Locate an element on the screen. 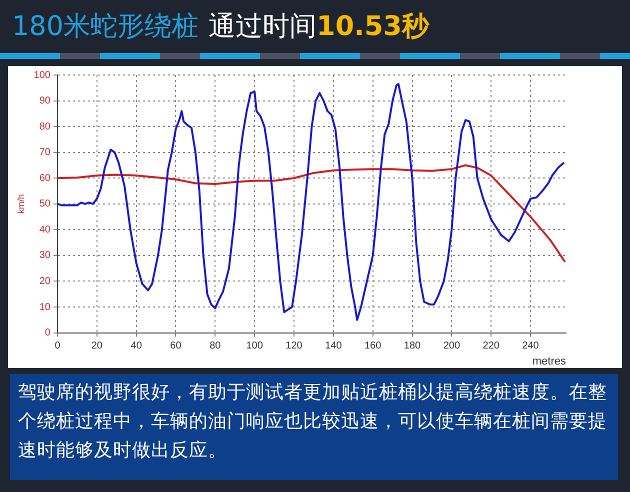 This screenshot has width=630, height=492. x-tick-label: 100 is located at coordinates (255, 346).